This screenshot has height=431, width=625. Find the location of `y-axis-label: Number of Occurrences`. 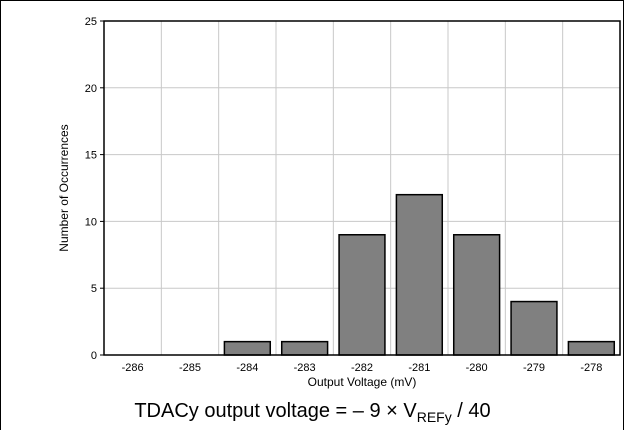

y-axis-label: Number of Occurrences is located at coordinates (64, 187).